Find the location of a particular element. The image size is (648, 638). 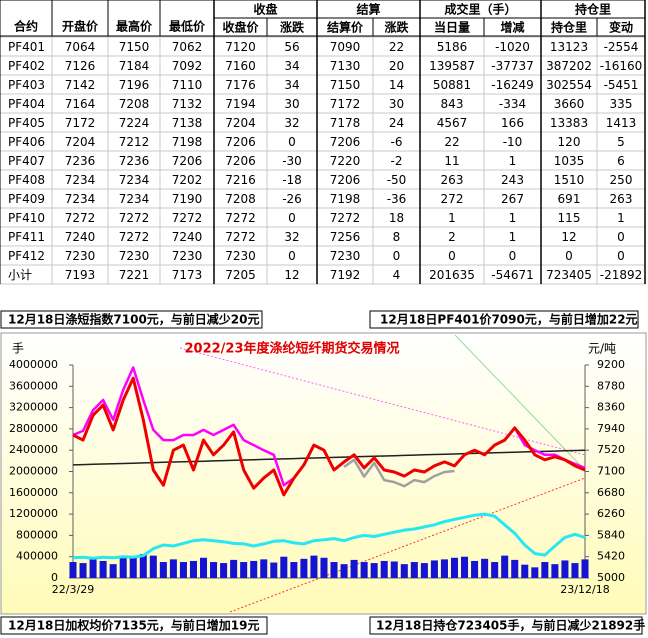

note: 12月18日PF401价7090元，与前日增加22元 is located at coordinates (509, 319).